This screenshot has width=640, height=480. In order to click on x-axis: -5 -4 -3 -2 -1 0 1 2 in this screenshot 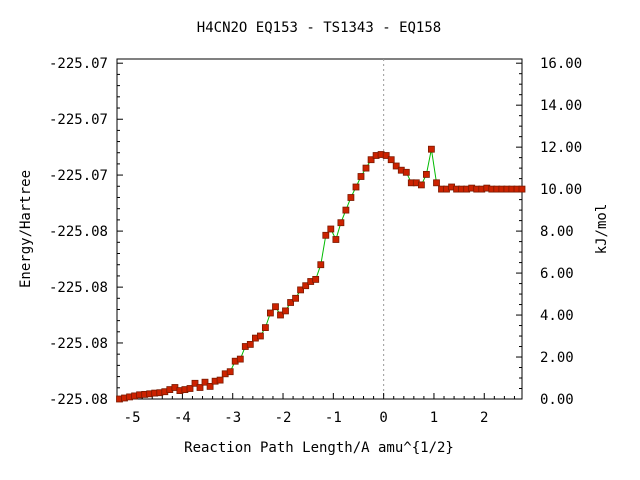, I will do `click(318, 409)`.